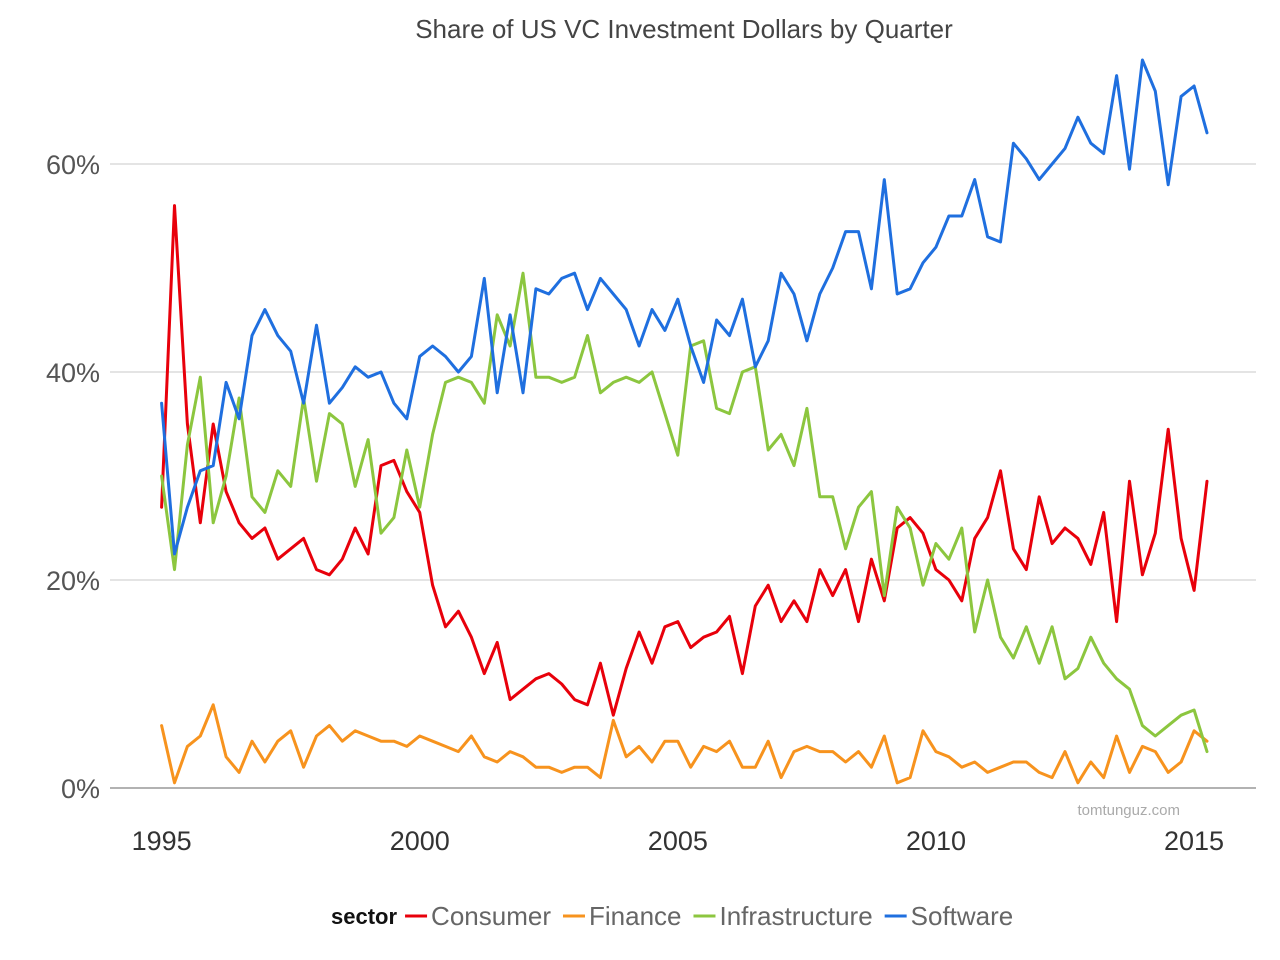 This screenshot has width=1280, height=960. I want to click on watermark: tomtunguz.com, so click(1128, 810).